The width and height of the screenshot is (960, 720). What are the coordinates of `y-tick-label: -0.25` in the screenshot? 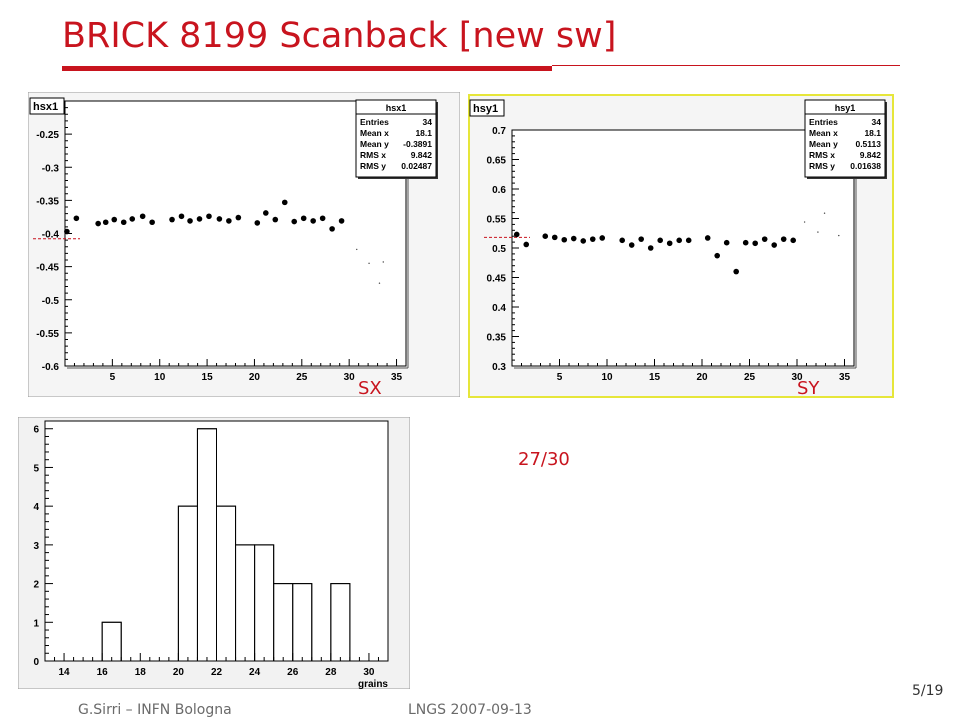 It's located at (47, 135).